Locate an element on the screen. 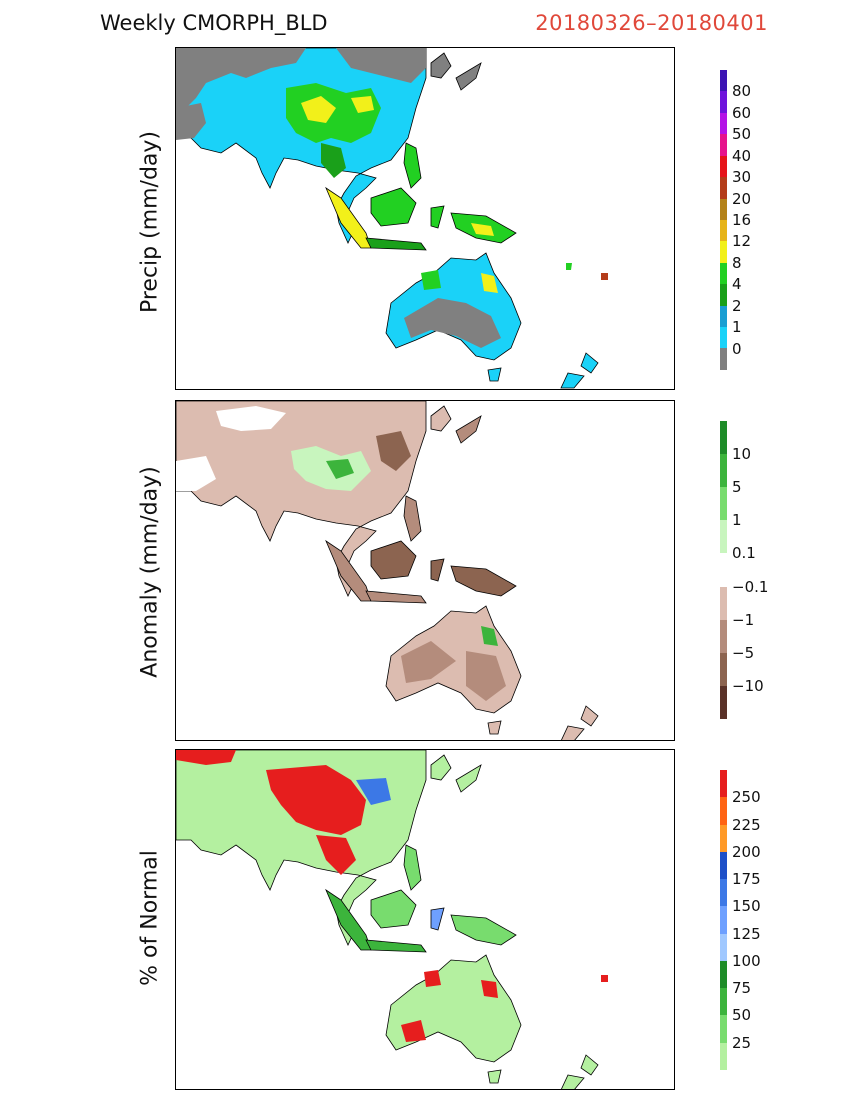 This screenshot has width=850, height=1100. colorbar-tick-label: 4 is located at coordinates (737, 284).